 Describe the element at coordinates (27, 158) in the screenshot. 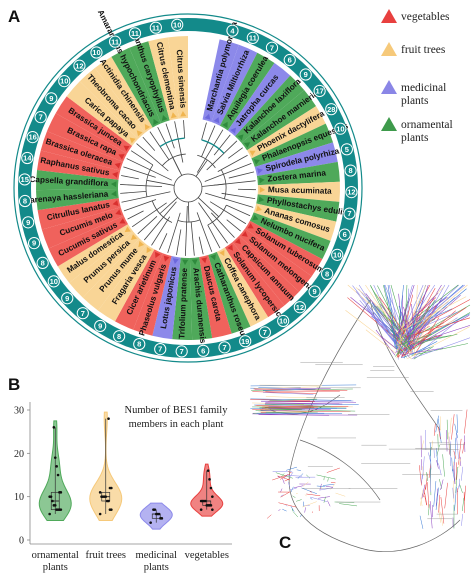

I see `count-value: 14` at that location.